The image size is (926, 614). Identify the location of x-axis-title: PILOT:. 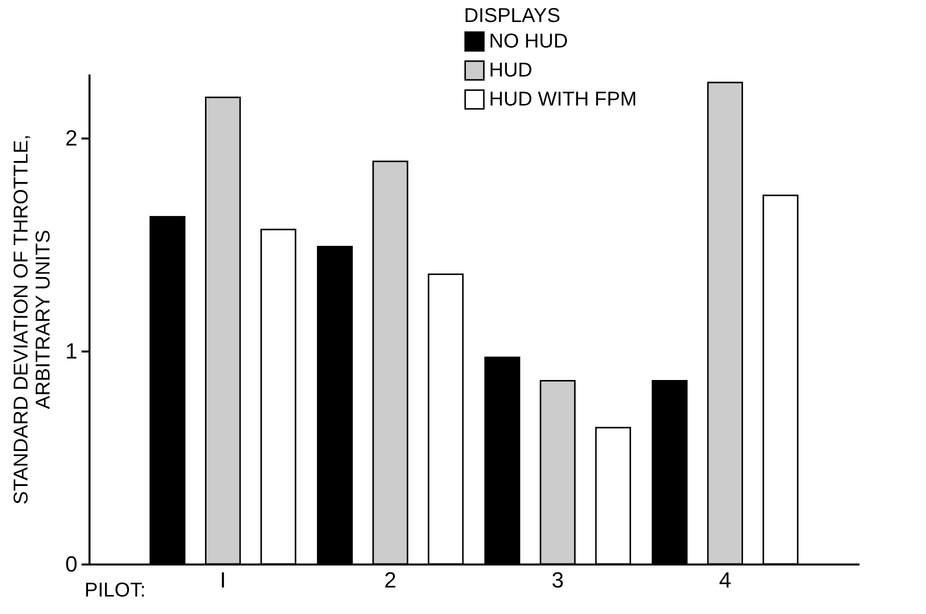
(115, 591).